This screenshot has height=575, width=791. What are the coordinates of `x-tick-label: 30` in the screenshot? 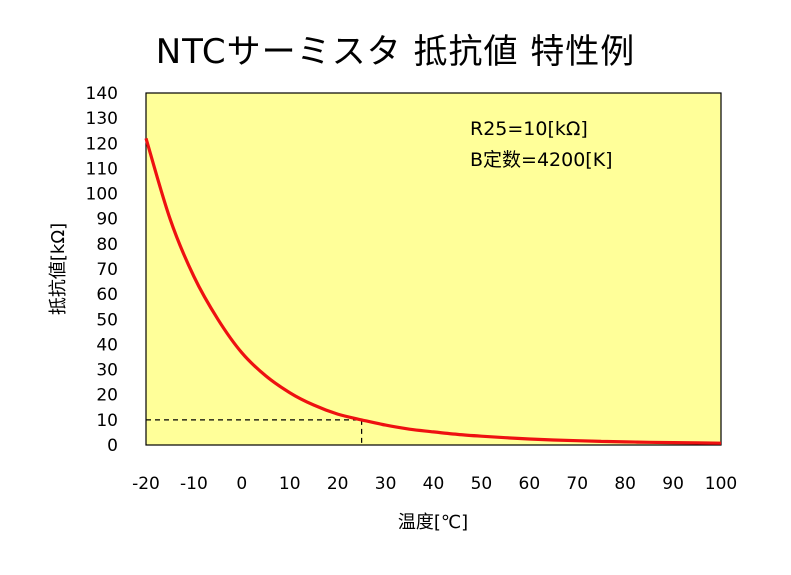 It's located at (386, 484).